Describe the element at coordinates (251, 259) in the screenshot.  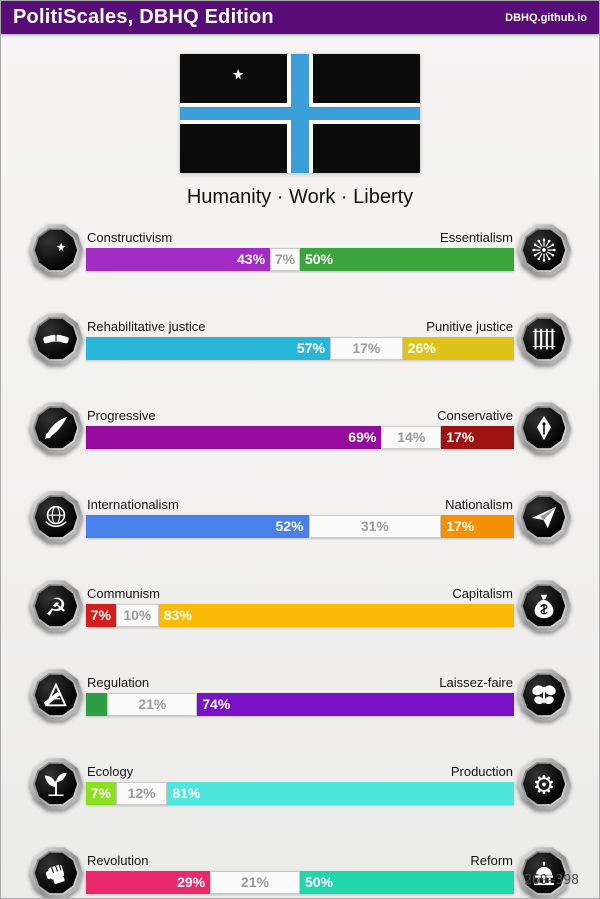
I see `axis-left-percent: 43%` at that location.